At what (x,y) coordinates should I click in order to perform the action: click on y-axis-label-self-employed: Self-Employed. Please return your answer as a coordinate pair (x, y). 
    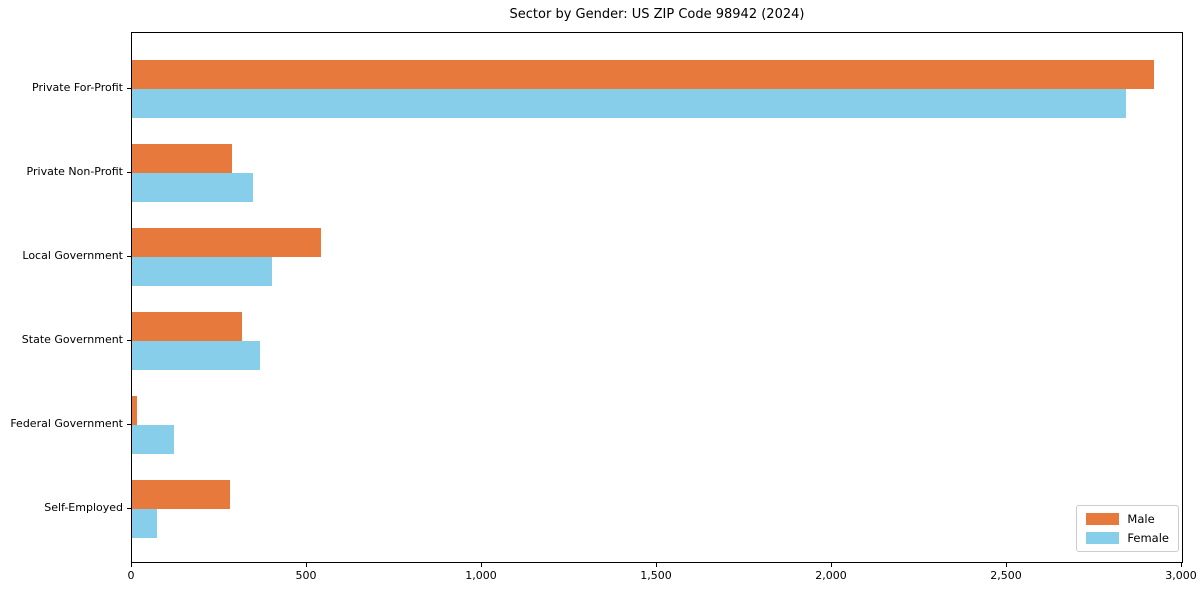
    Looking at the image, I should click on (83, 507).